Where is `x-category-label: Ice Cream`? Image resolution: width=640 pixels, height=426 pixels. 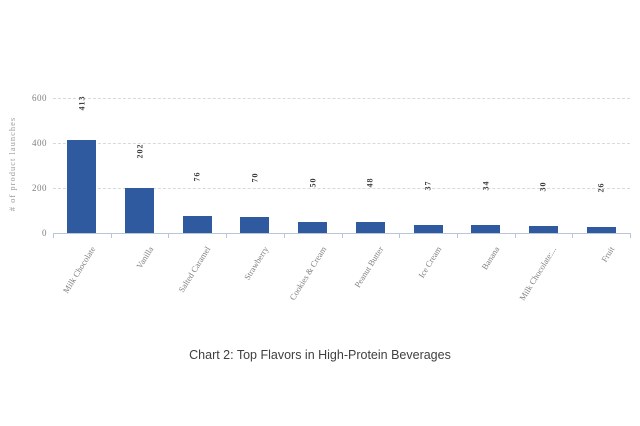
x-category-label: Ice Cream is located at coordinates (430, 262).